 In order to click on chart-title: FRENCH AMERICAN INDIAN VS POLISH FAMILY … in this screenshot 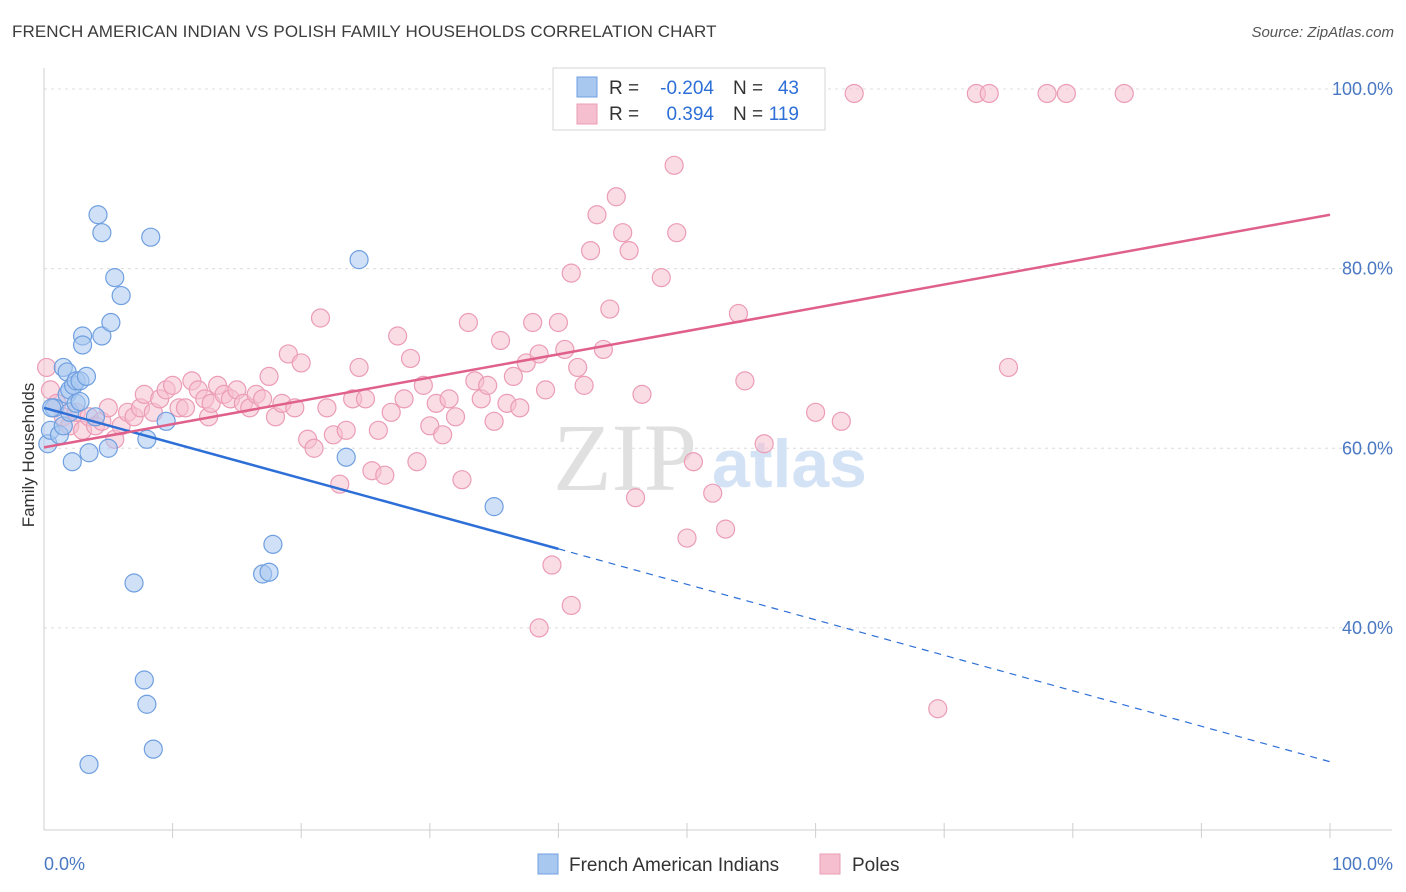, I will do `click(364, 31)`.